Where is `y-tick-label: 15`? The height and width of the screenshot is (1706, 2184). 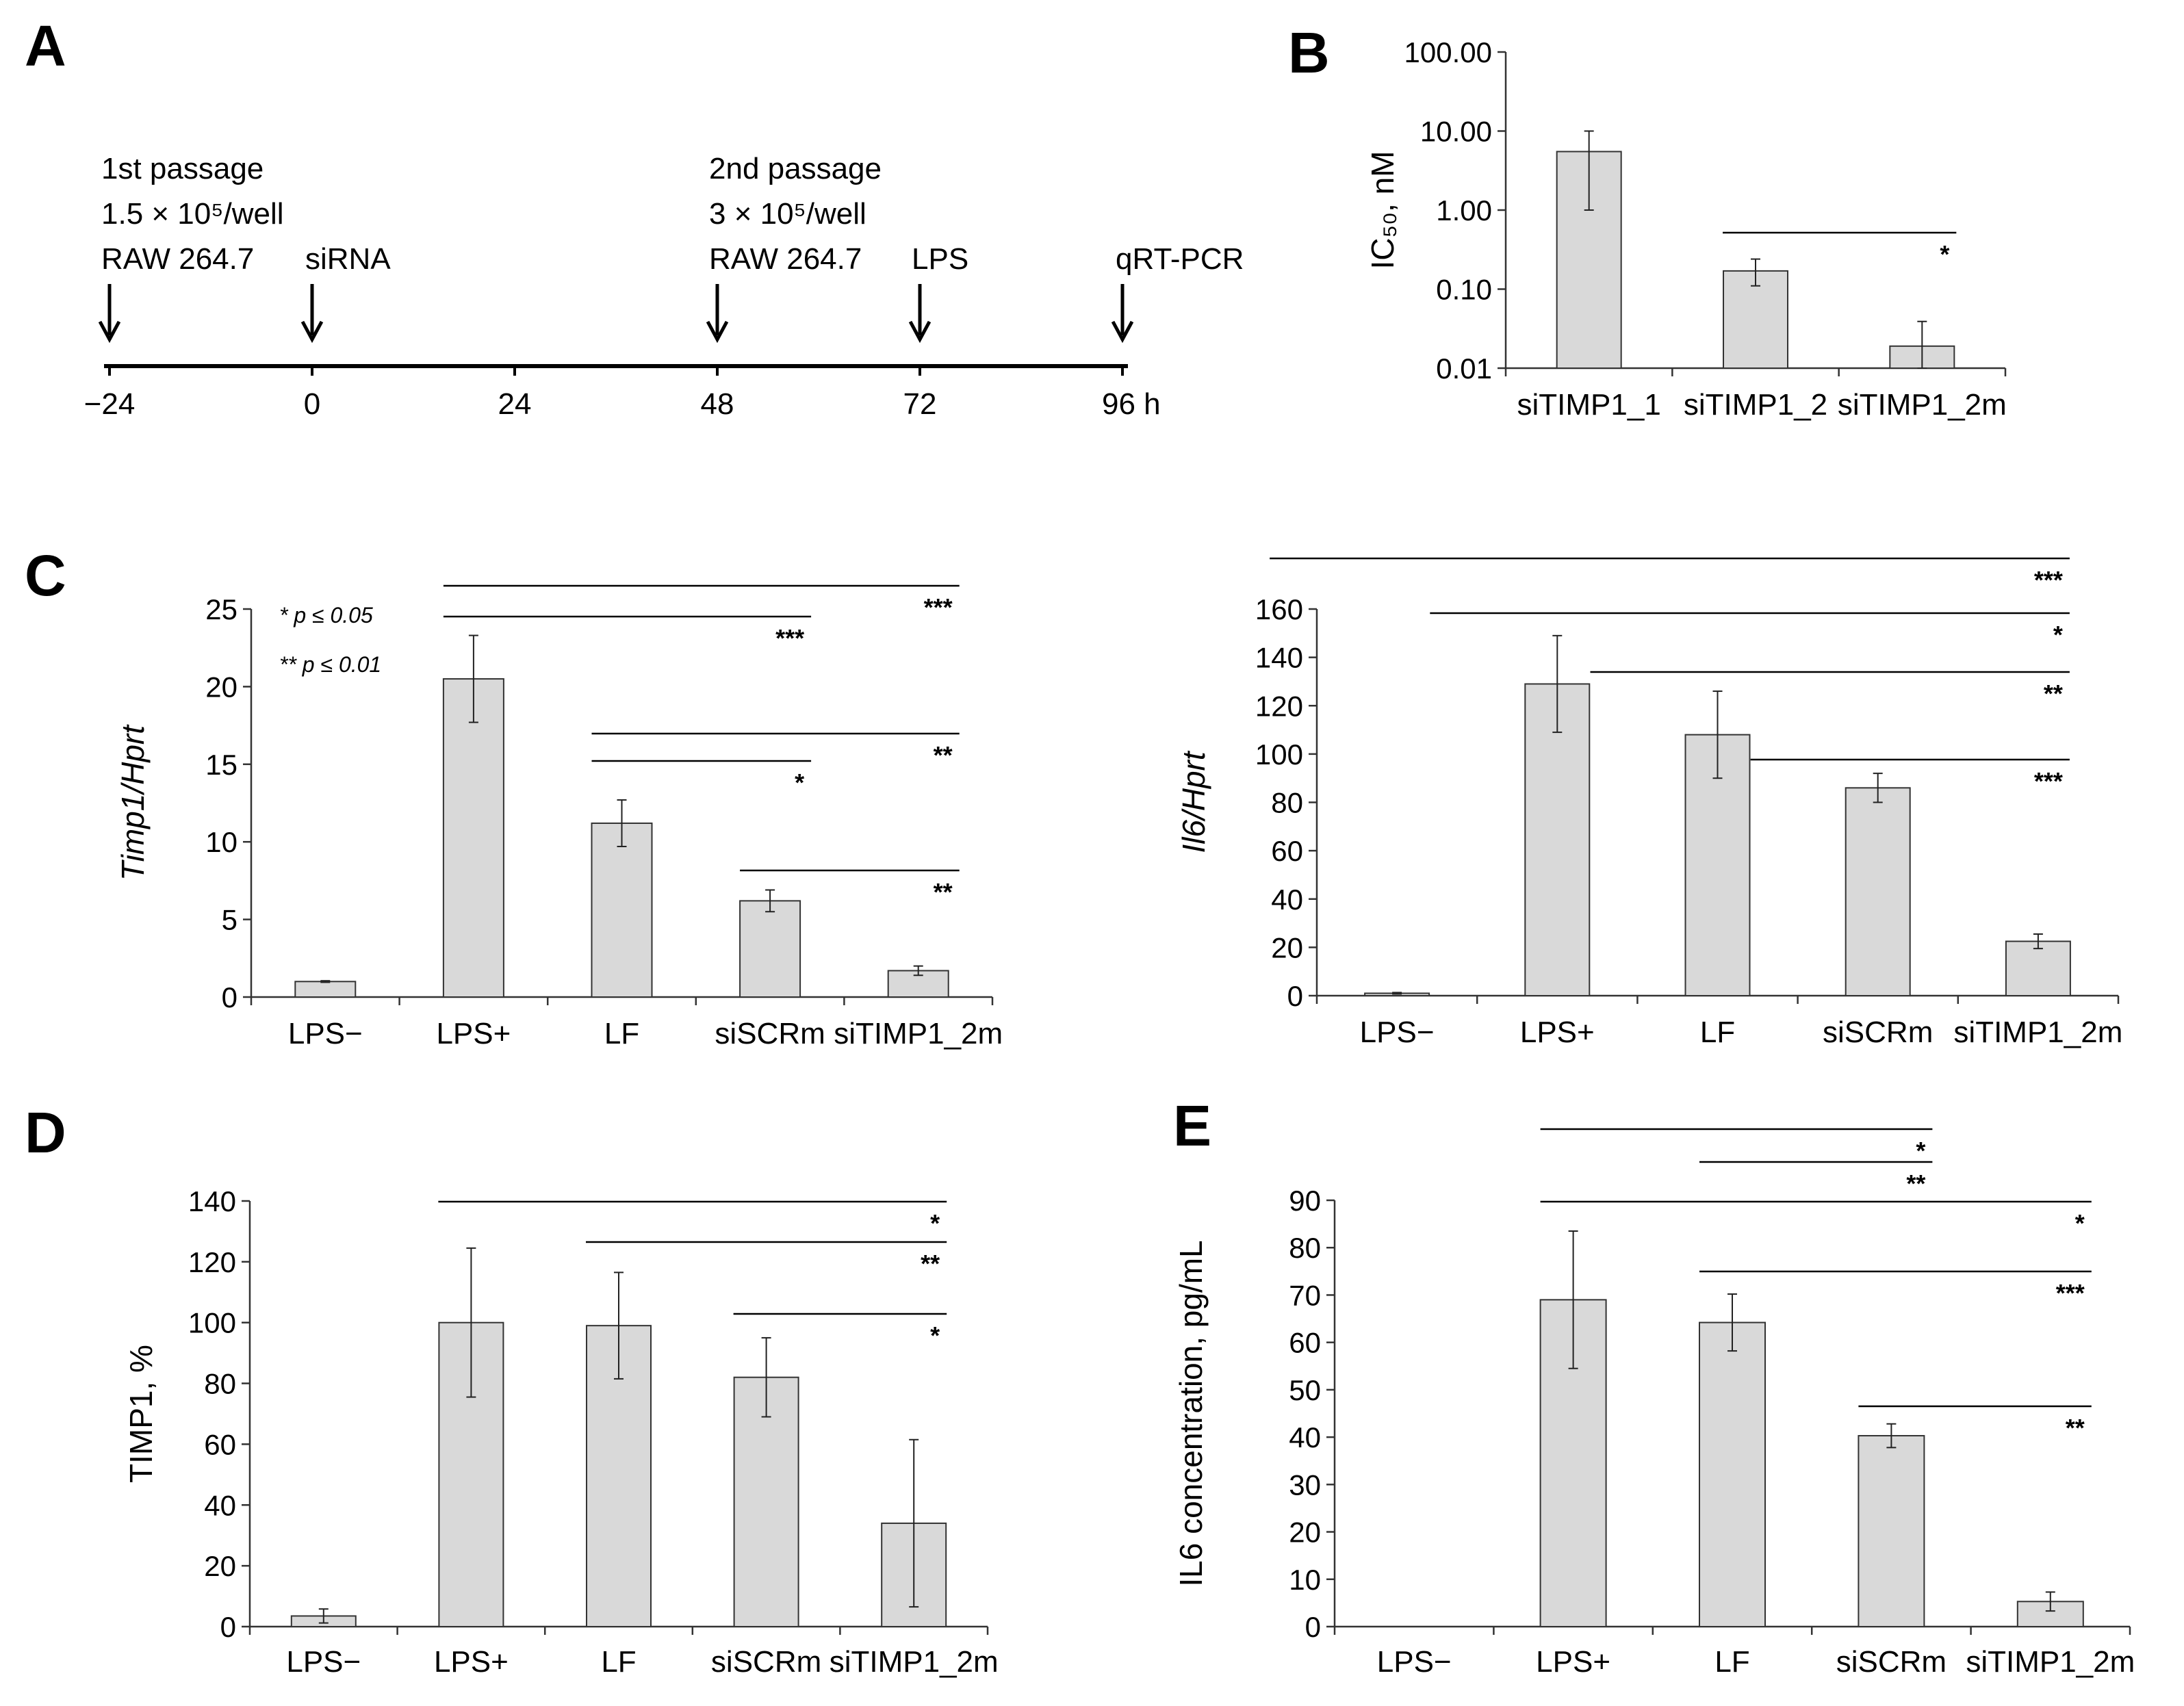
y-tick-label: 15 is located at coordinates (221, 765).